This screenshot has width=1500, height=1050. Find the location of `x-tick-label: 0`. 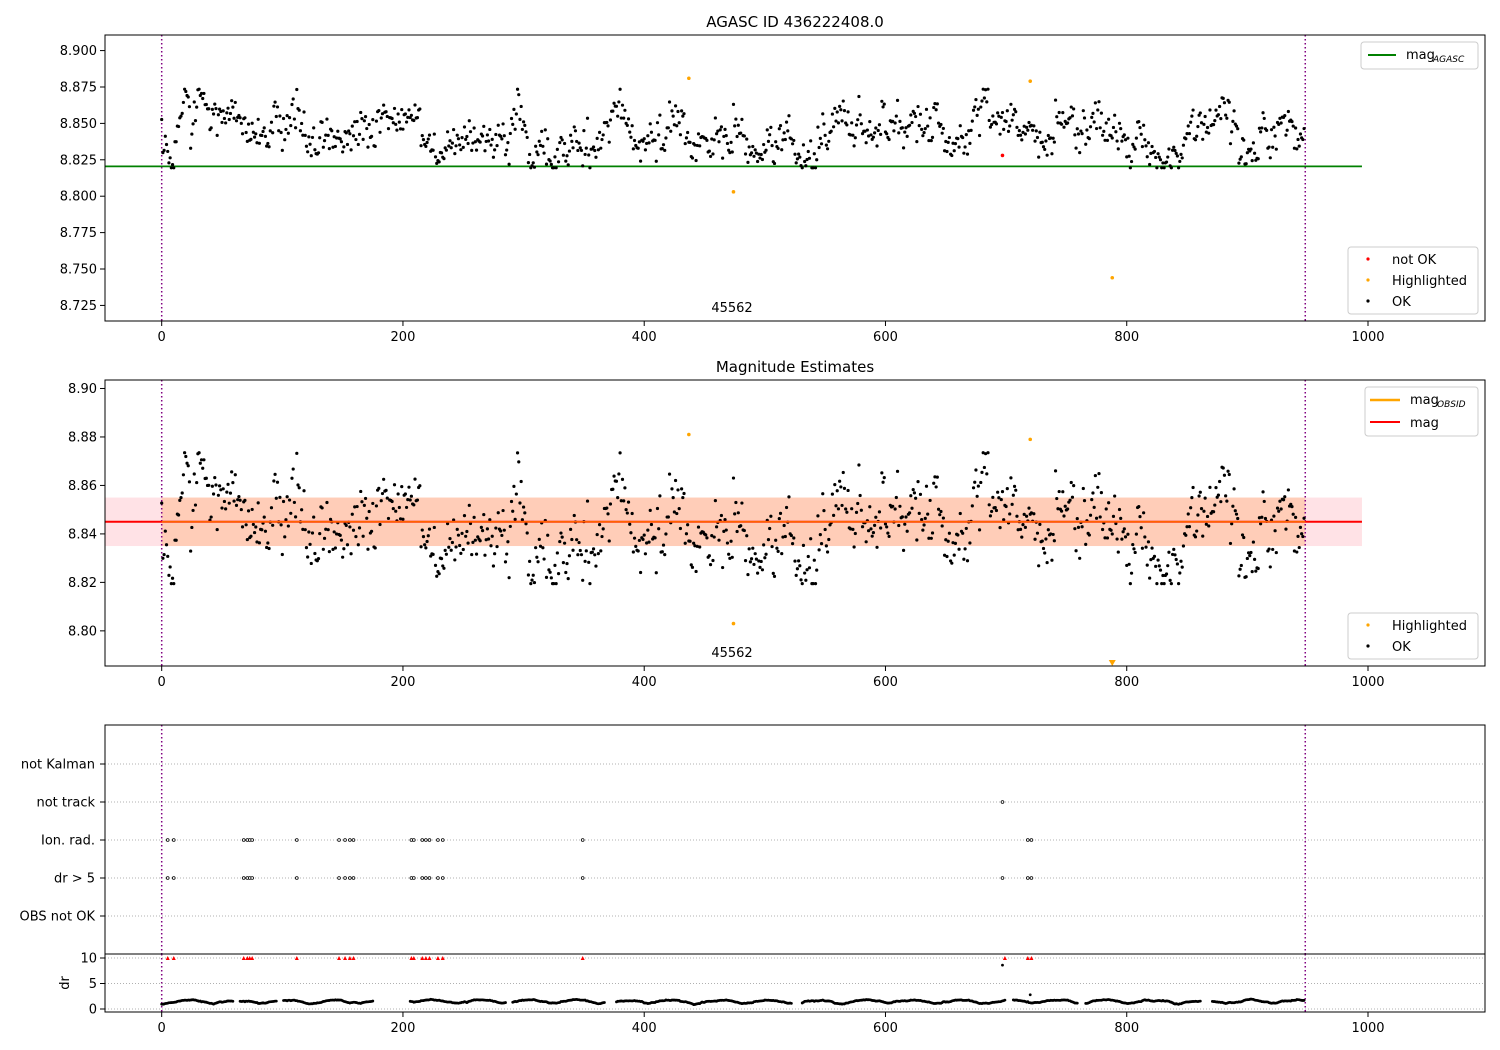

x-tick-label: 0 is located at coordinates (162, 1028).